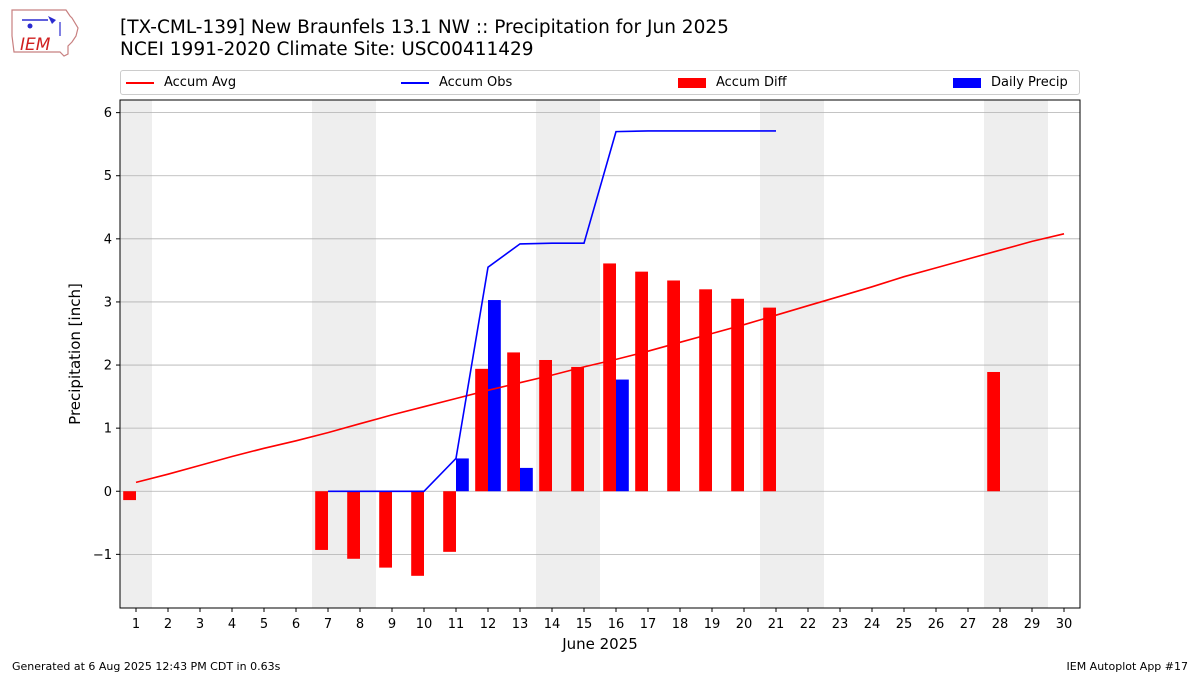 Image resolution: width=1200 pixels, height=675 pixels. Describe the element at coordinates (936, 624) in the screenshot. I see `x-tick-label-26: 26` at that location.